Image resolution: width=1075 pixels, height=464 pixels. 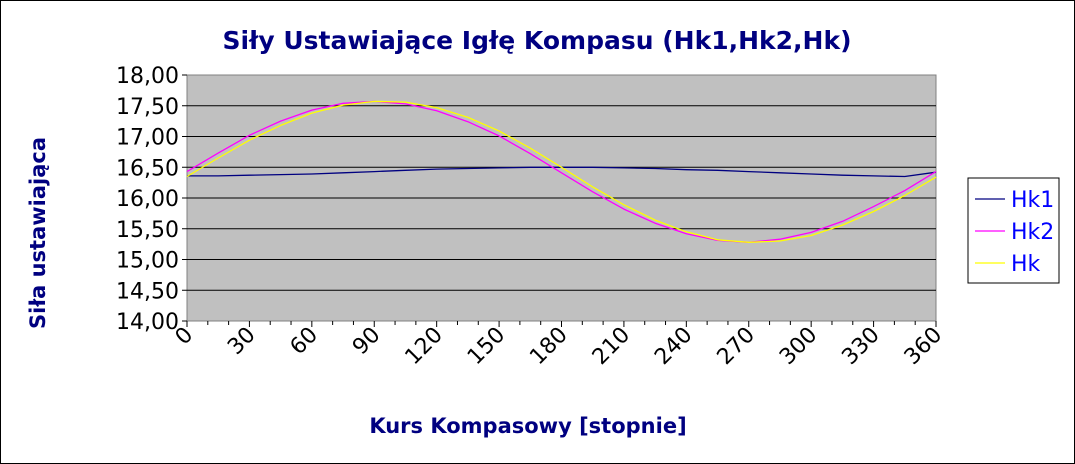 What do you see at coordinates (147, 168) in the screenshot?
I see `y-tick-label: 16,50` at bounding box center [147, 168].